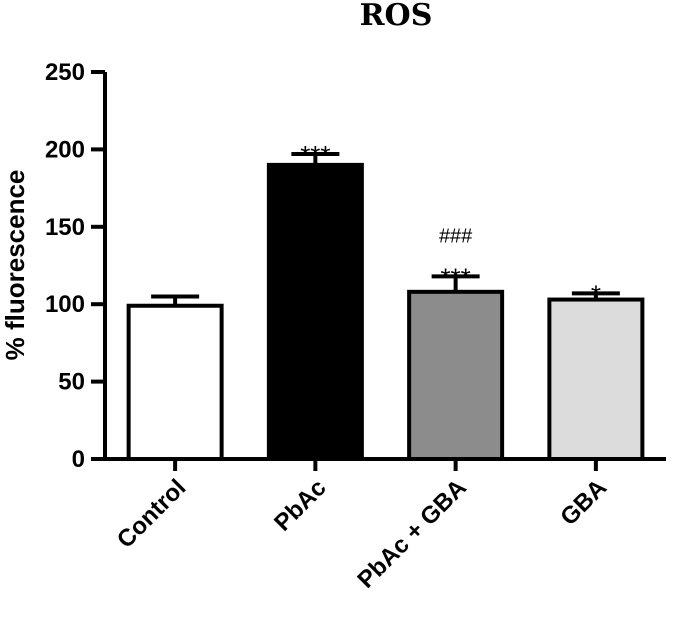 The image size is (685, 617). I want to click on chart-title: ROS, so click(396, 16).